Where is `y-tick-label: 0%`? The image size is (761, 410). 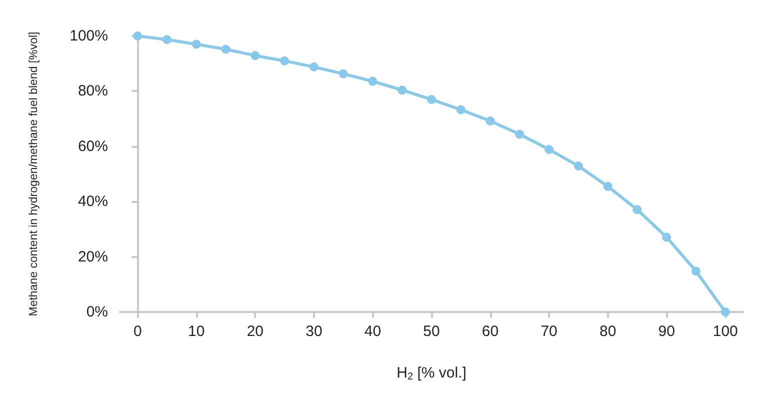 y-tick-label: 0% is located at coordinates (97, 312).